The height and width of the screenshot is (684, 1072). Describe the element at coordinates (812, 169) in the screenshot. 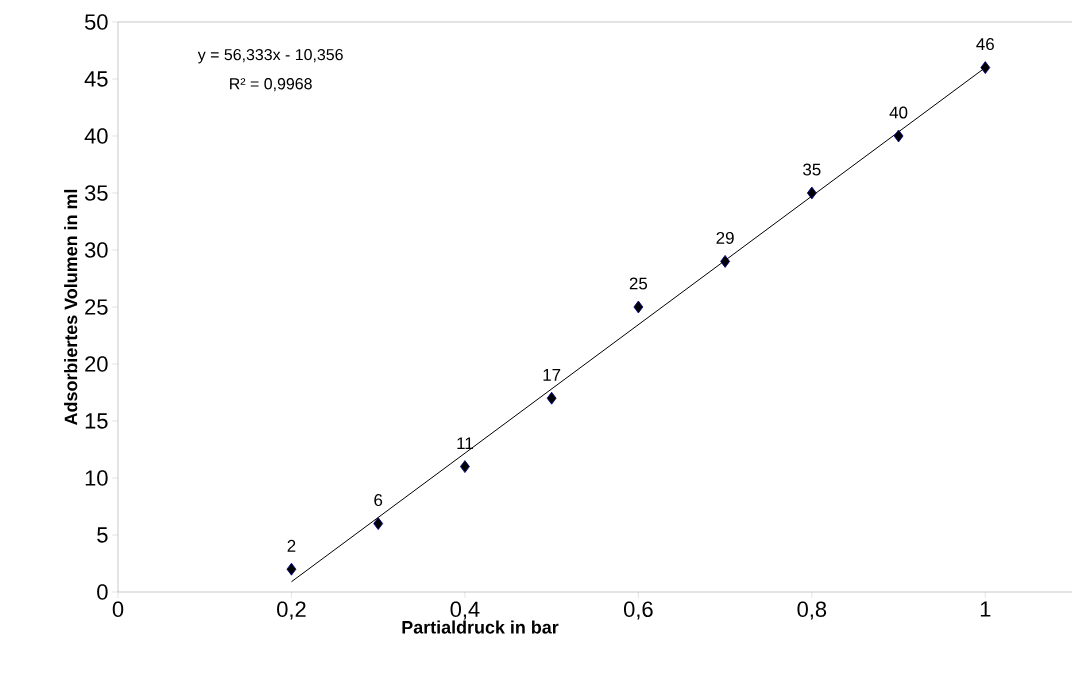

I see `data-label: 35` at that location.